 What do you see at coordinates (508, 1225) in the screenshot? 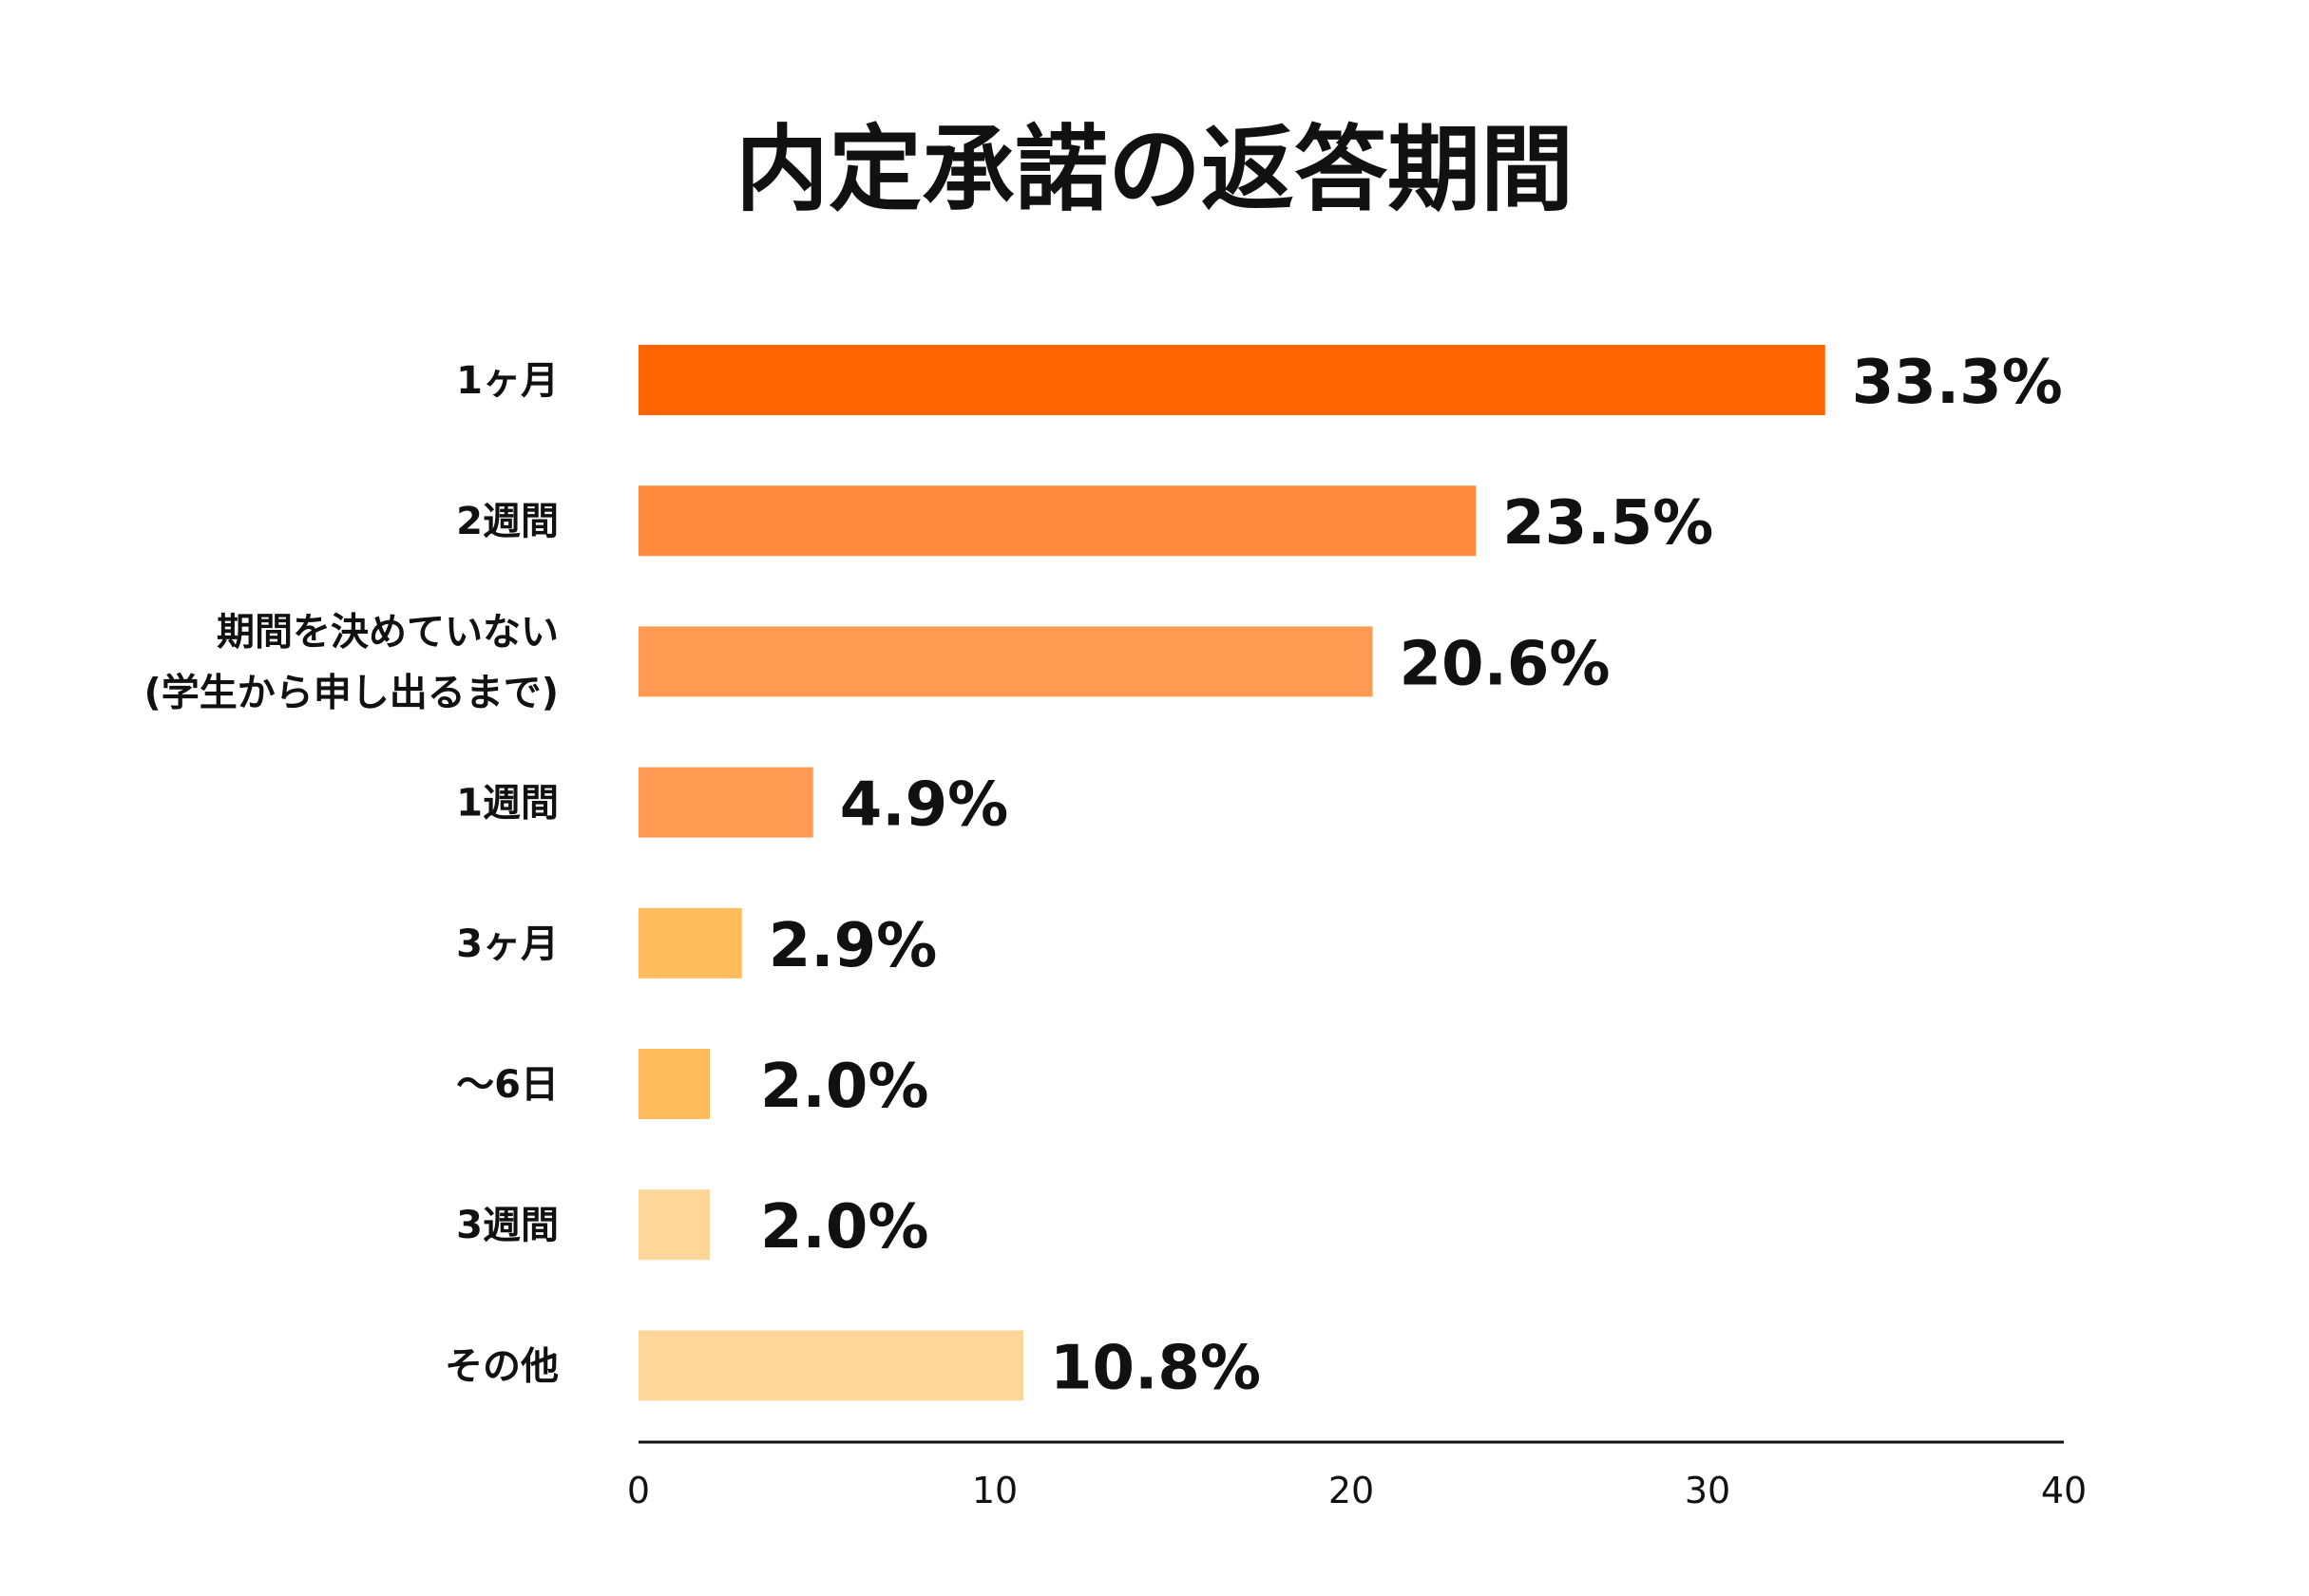
I see `category-label-6: 3週間` at bounding box center [508, 1225].